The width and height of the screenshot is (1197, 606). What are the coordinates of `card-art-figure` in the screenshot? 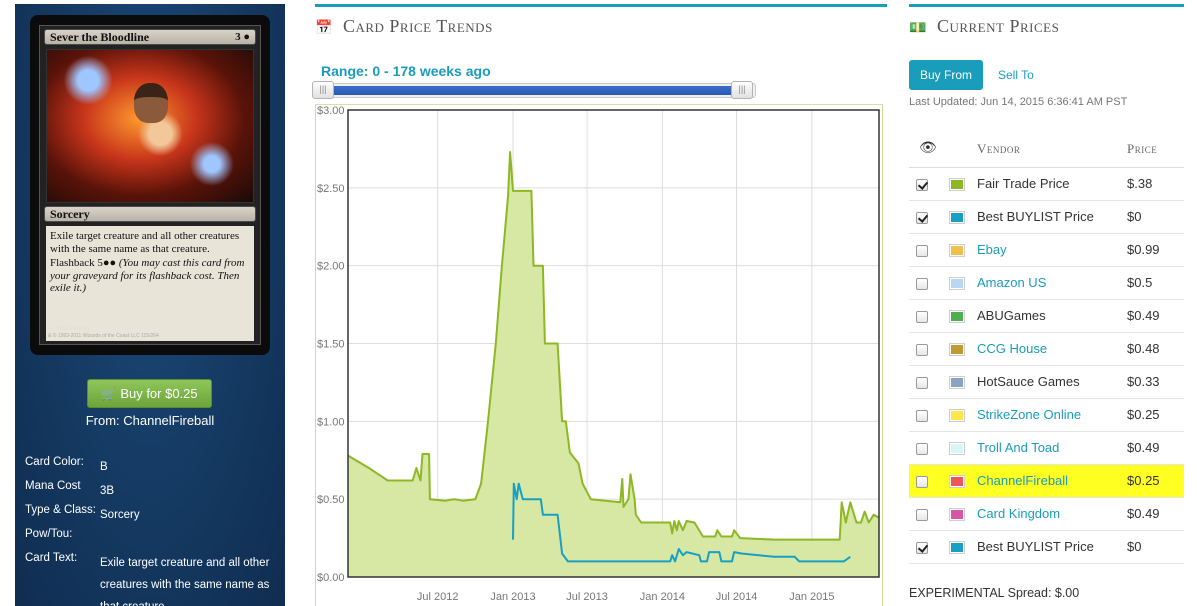 It's located at (150, 103).